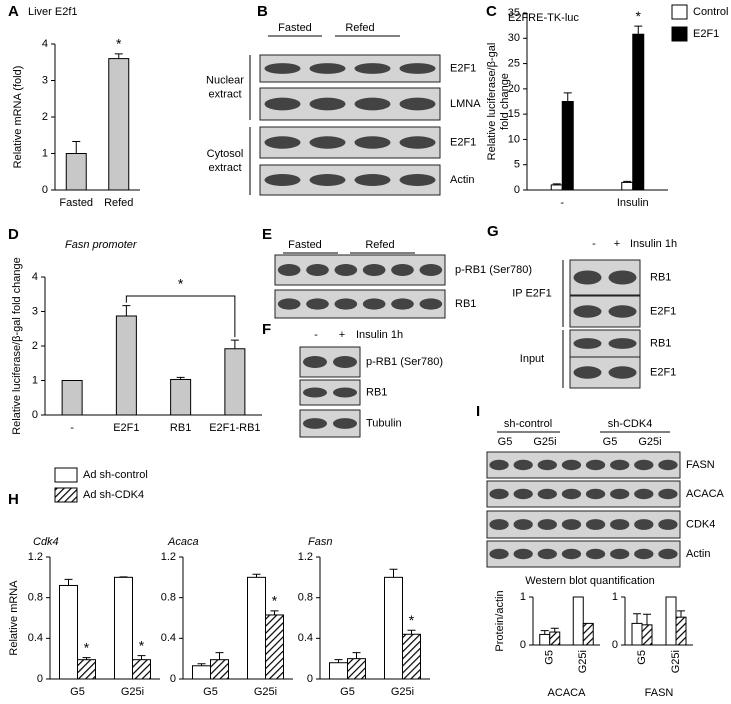 The height and width of the screenshot is (704, 731). I want to click on panel-letter: B, so click(262, 11).